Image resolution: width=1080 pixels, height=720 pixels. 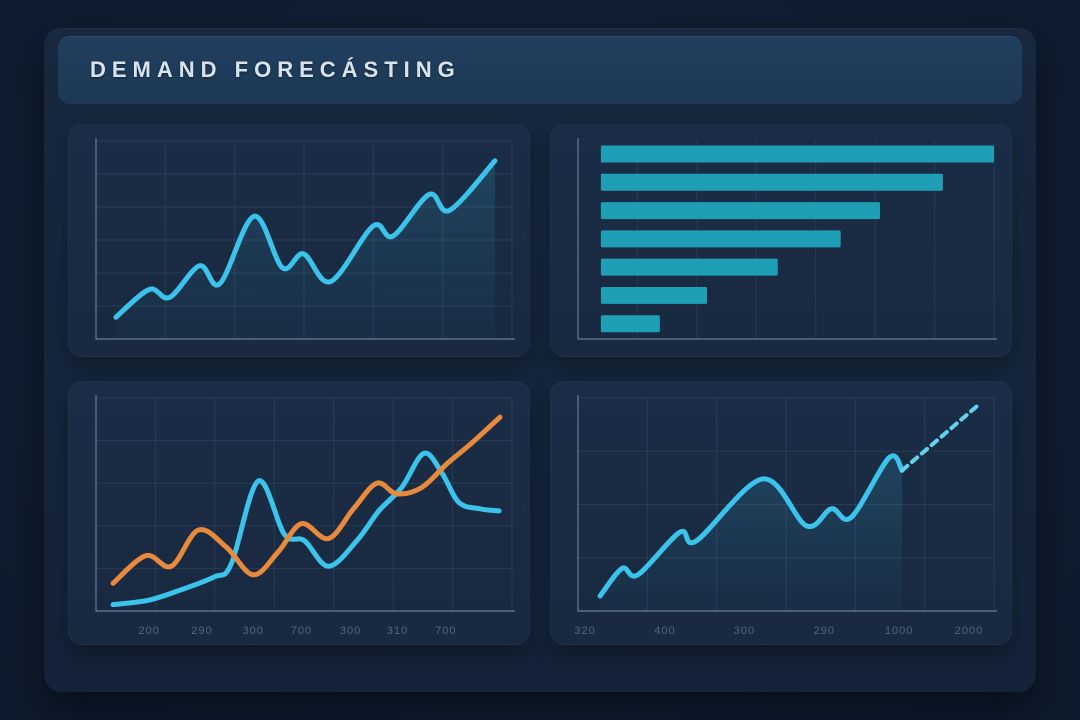 What do you see at coordinates (969, 631) in the screenshot?
I see `svg-text: 2000` at bounding box center [969, 631].